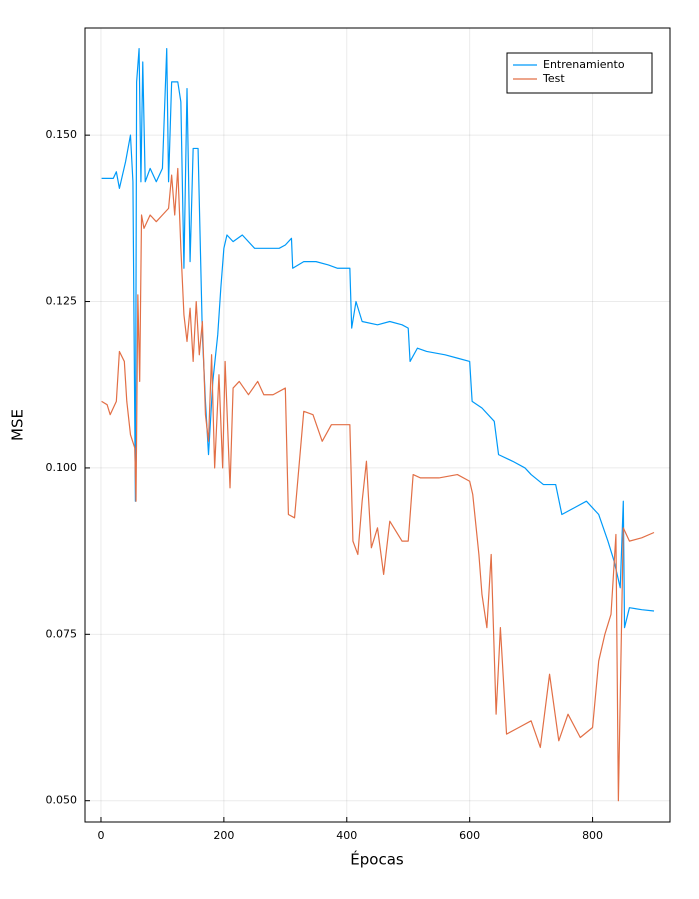 This screenshot has height=899, width=699. Describe the element at coordinates (223, 835) in the screenshot. I see `x-tick-label: 200` at that location.